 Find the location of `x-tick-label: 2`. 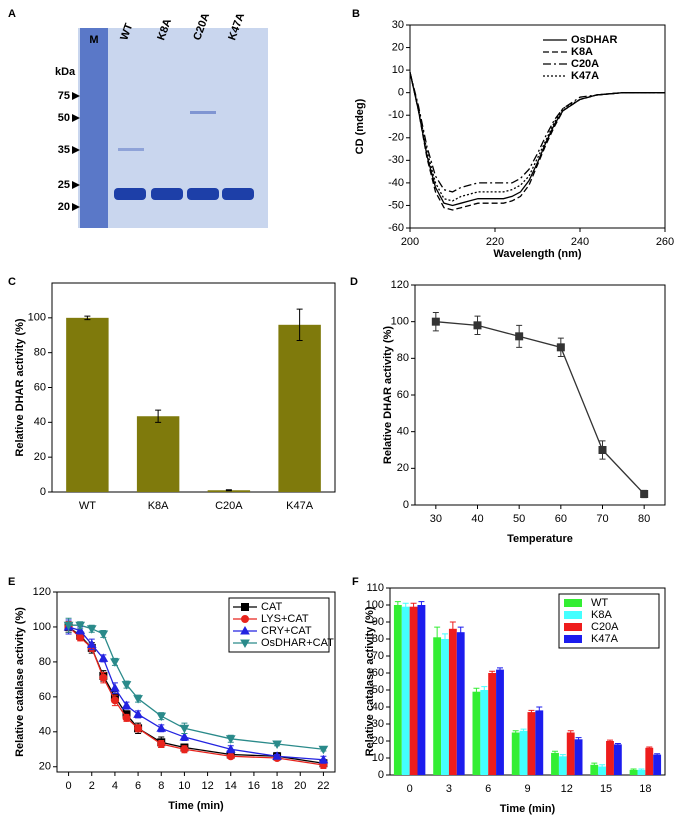

x-tick-label: 2 is located at coordinates (92, 786).